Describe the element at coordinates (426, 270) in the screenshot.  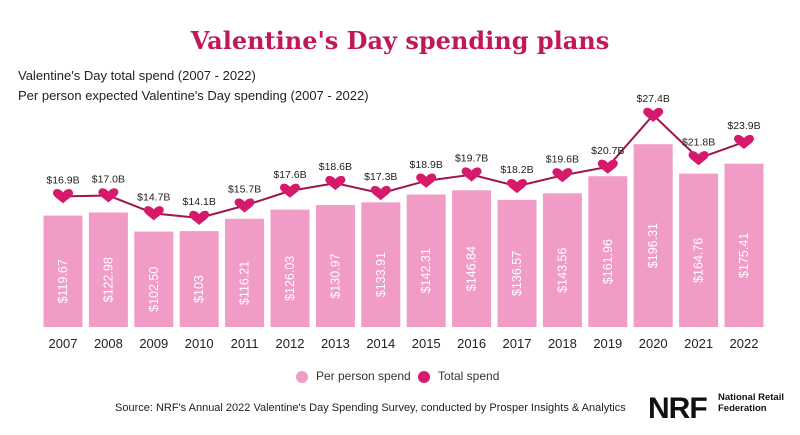
I see `bar-value-label: $142.31` at that location.